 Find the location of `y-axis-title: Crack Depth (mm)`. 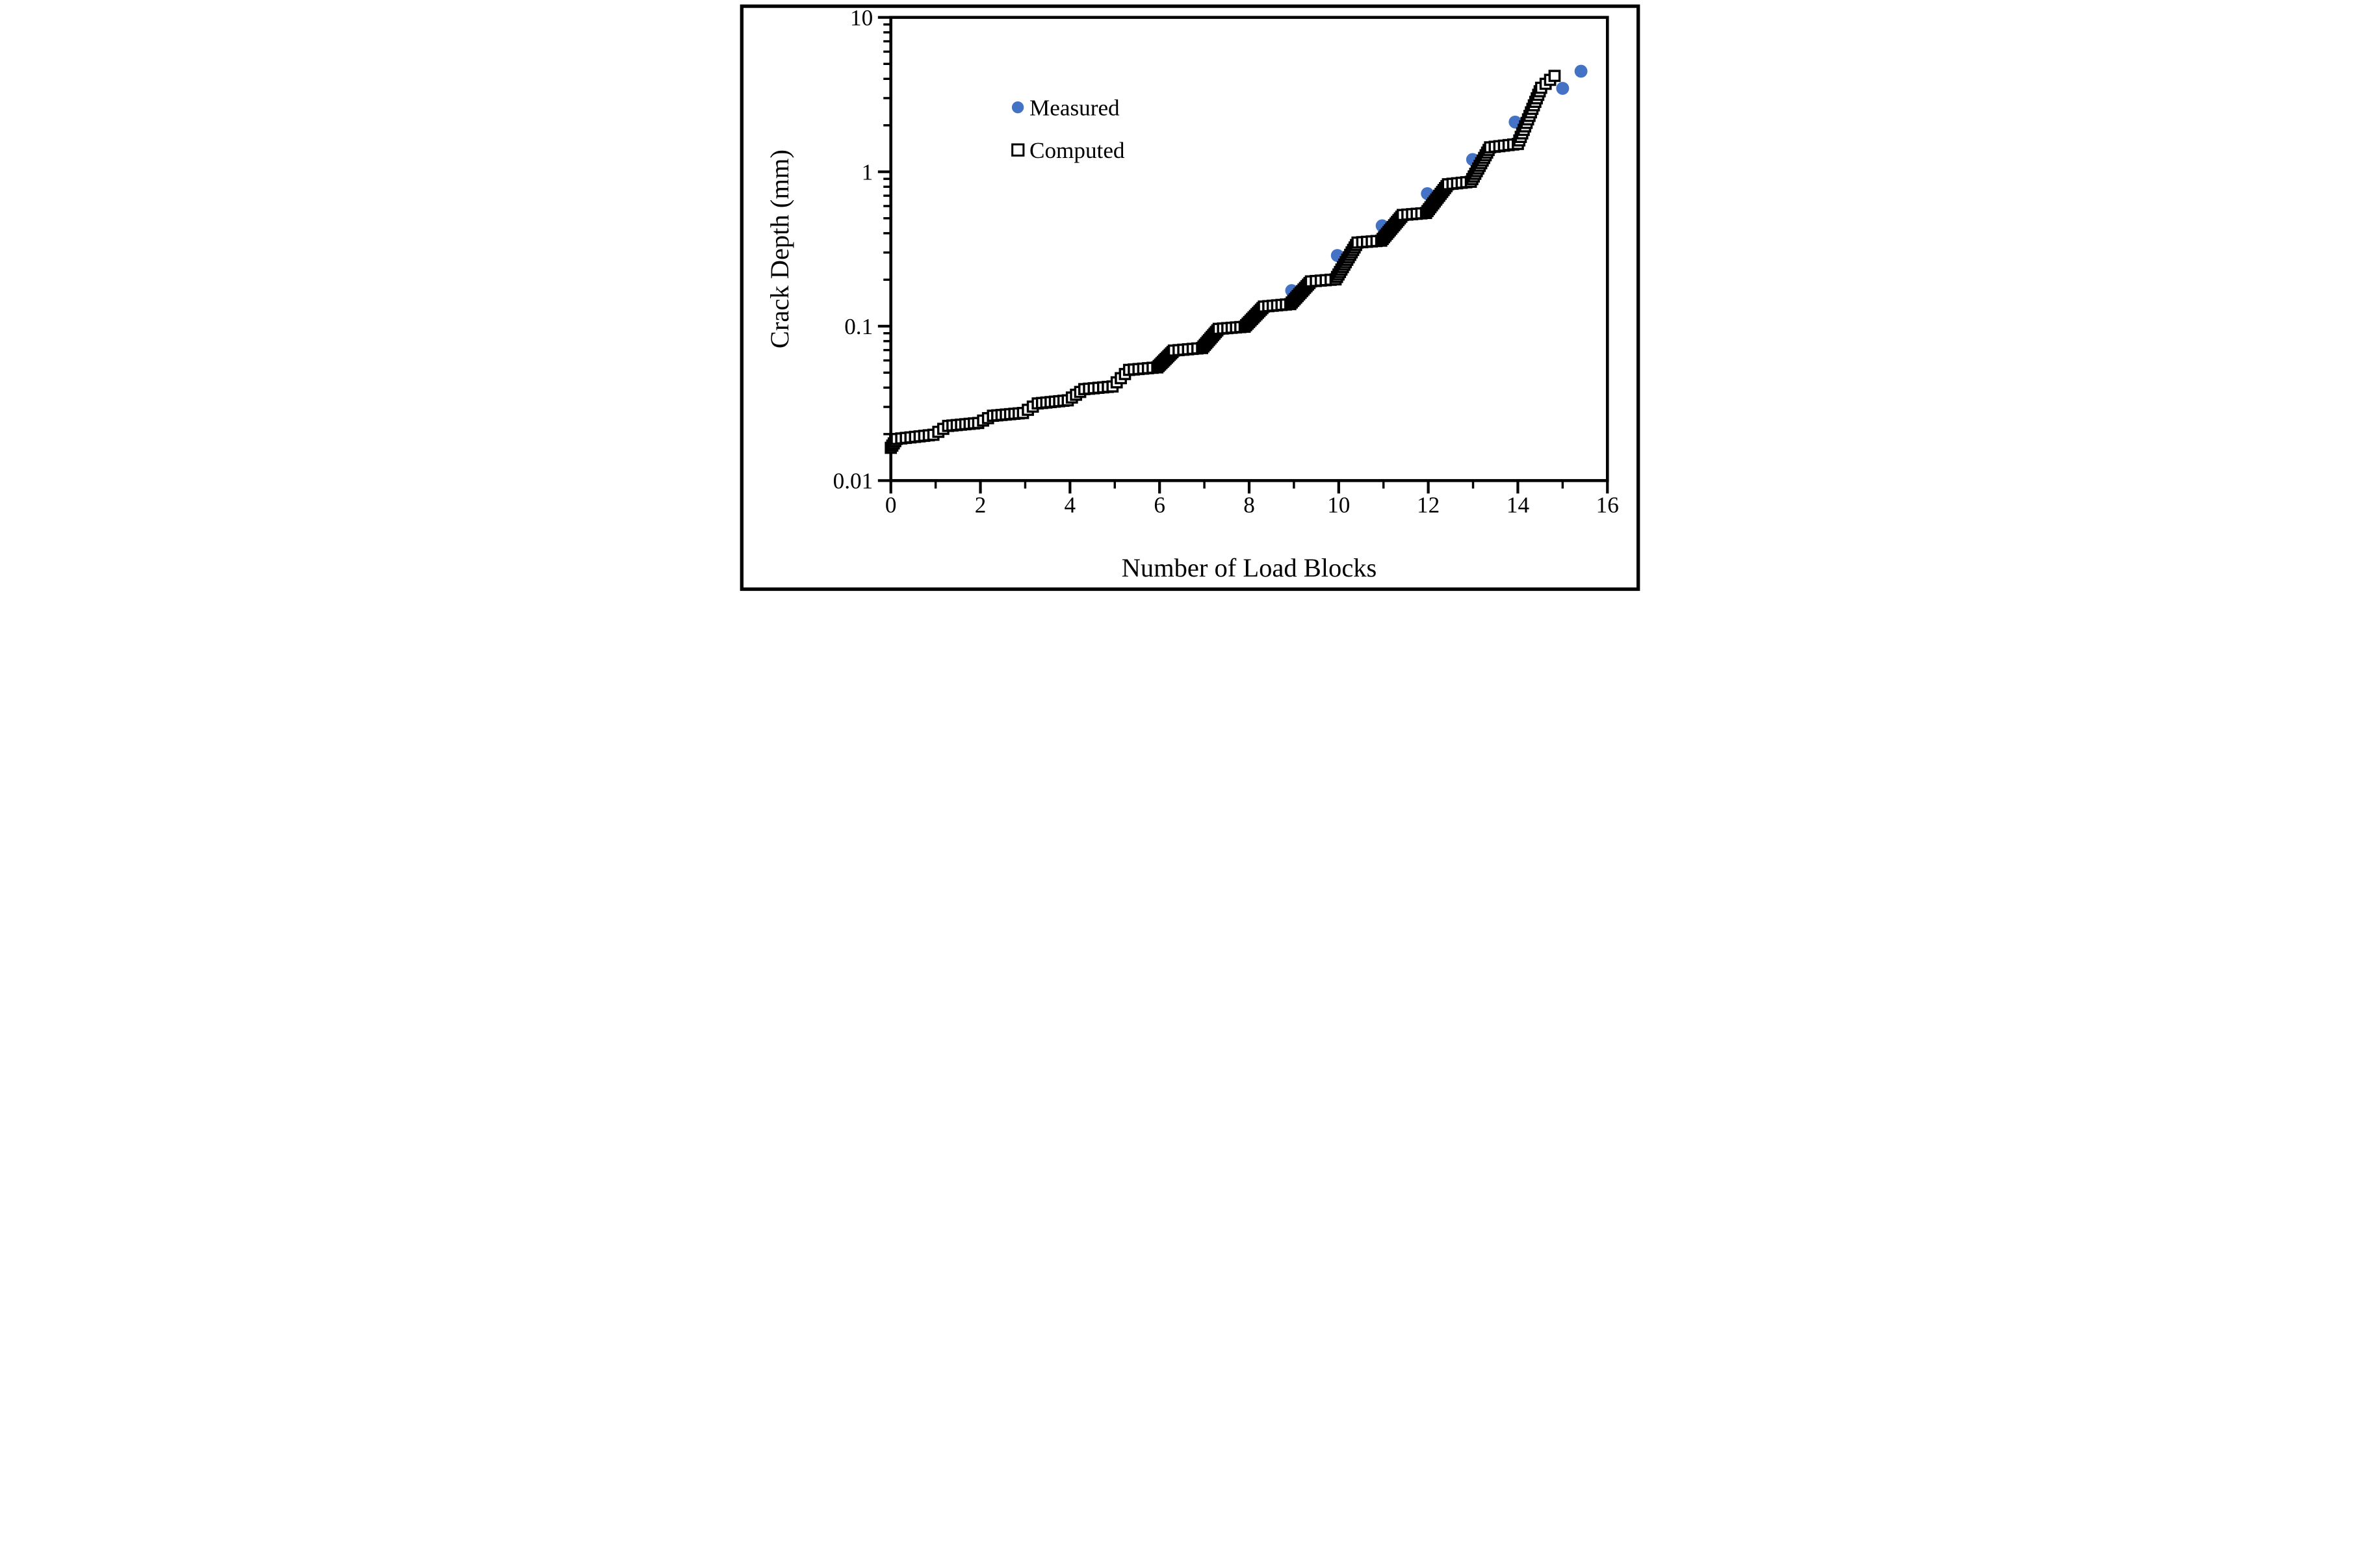

y-axis-title: Crack Depth (mm) is located at coordinates (780, 248).